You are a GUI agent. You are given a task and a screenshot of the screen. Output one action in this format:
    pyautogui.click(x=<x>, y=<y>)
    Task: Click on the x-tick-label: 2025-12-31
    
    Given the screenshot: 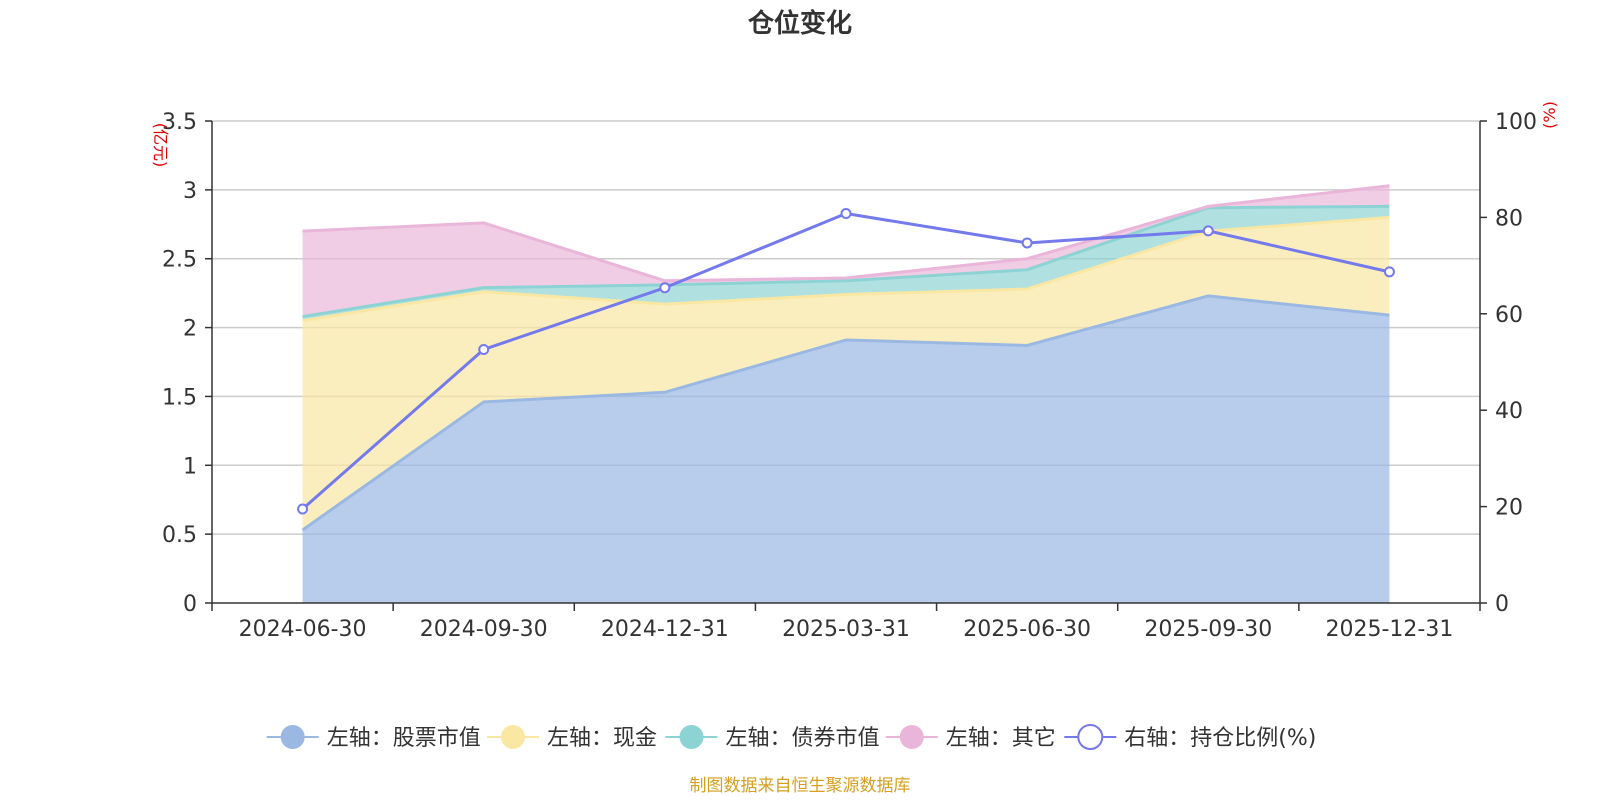 What is the action you would take?
    pyautogui.click(x=1389, y=629)
    